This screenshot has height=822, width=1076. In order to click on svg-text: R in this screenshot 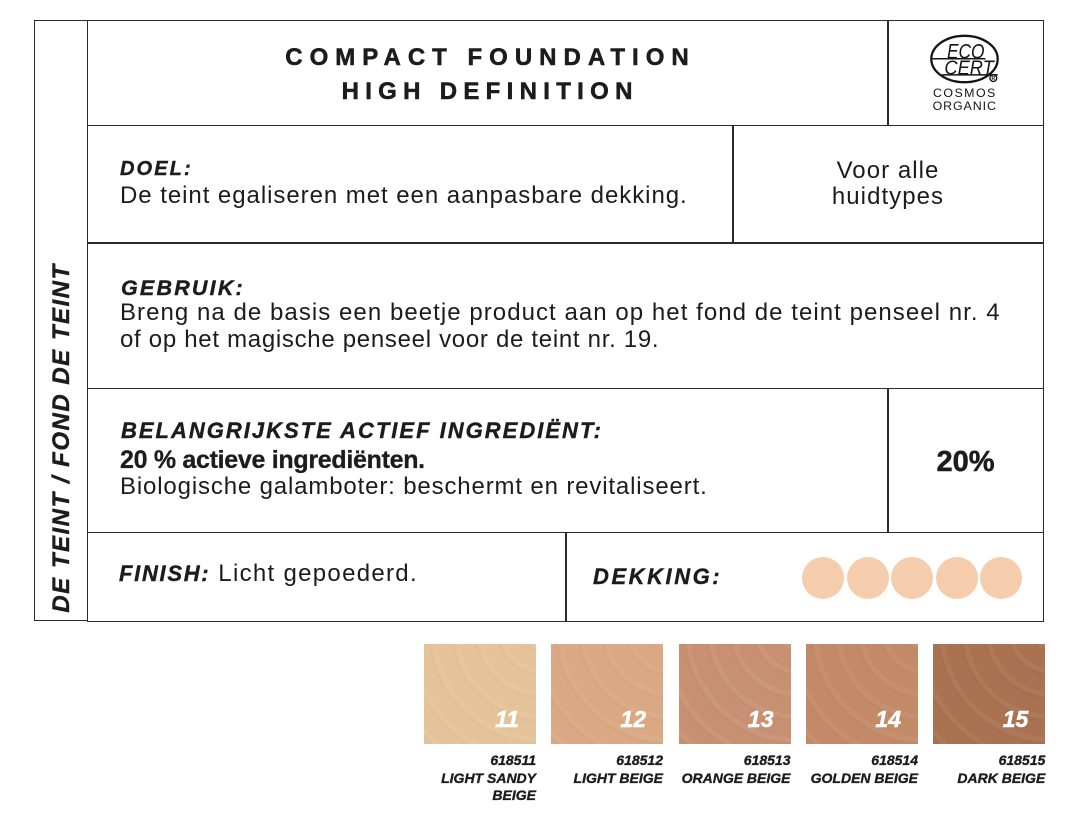, I will do `click(993, 79)`.